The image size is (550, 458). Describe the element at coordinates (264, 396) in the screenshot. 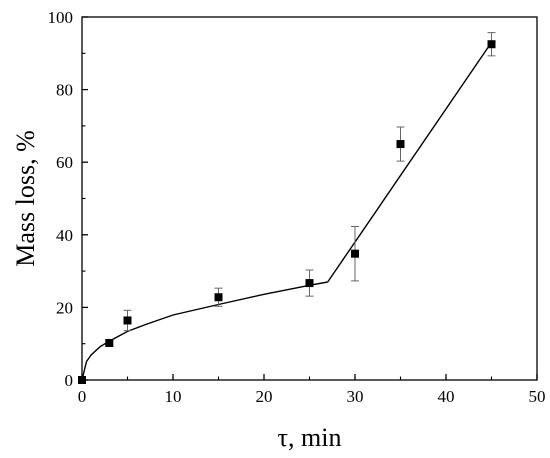

I see `x-tick-label: 20` at that location.